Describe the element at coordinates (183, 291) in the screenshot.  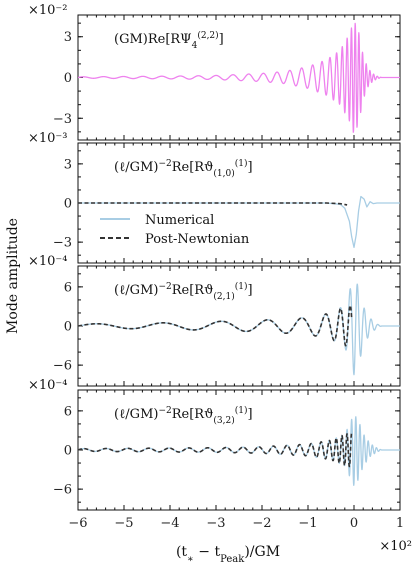
I see `panel-label: (ℓ/GM)−2Re[Rϑ(2,1)(1)]` at that location.